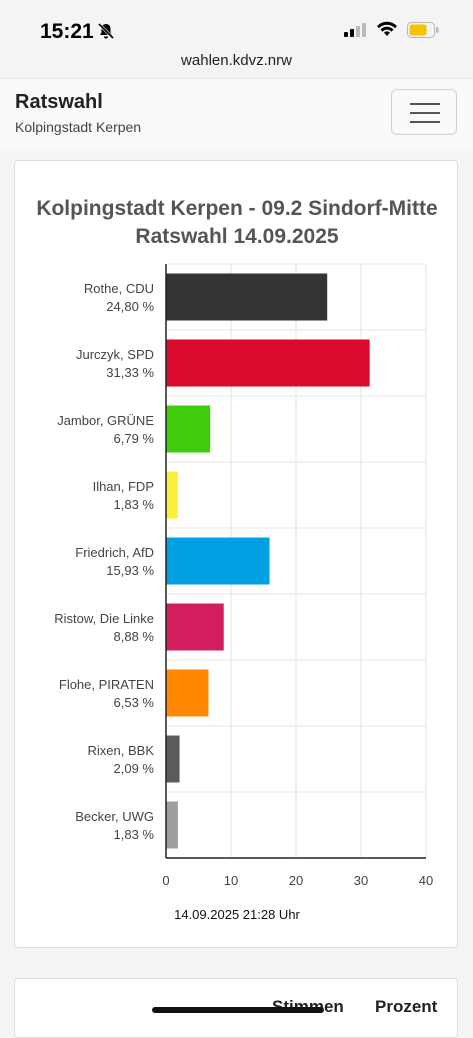 This screenshot has width=473, height=1038. Describe the element at coordinates (106, 31) in the screenshot. I see `bell-muted-icon` at that location.